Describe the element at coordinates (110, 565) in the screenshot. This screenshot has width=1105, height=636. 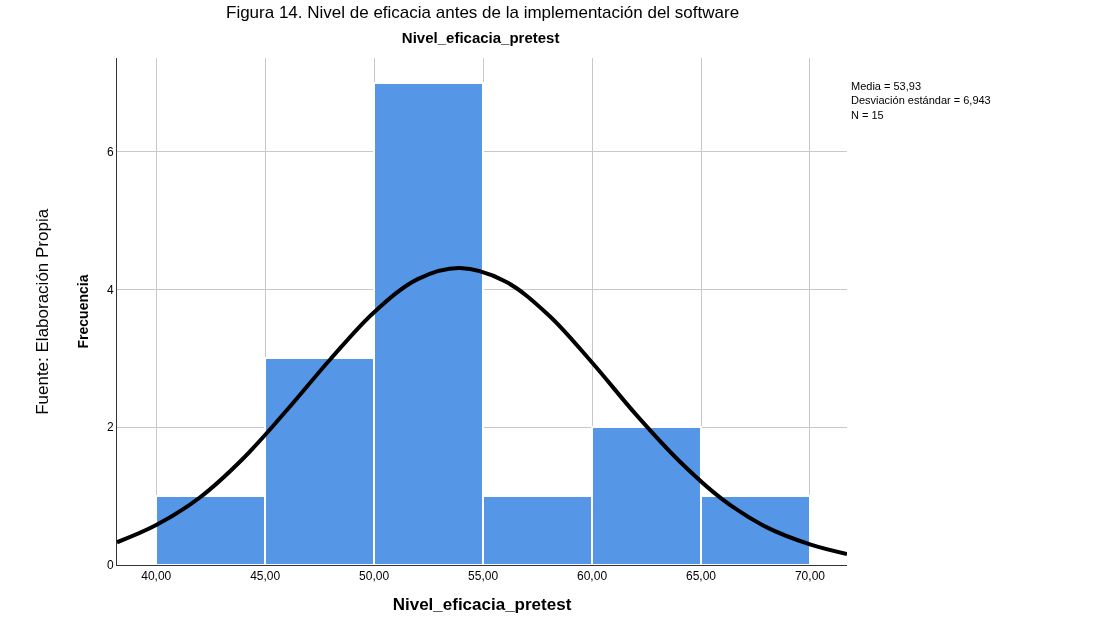
I see `y-tick-label: 0` at that location.